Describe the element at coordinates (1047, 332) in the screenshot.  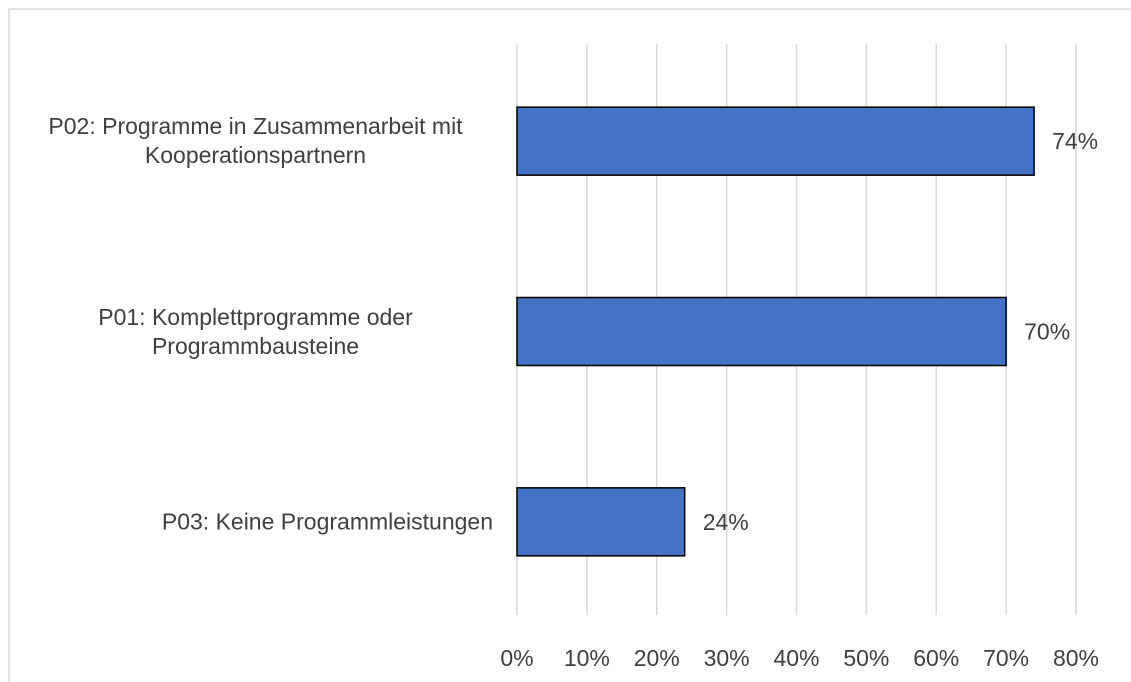
I see `data-label: 70%` at that location.